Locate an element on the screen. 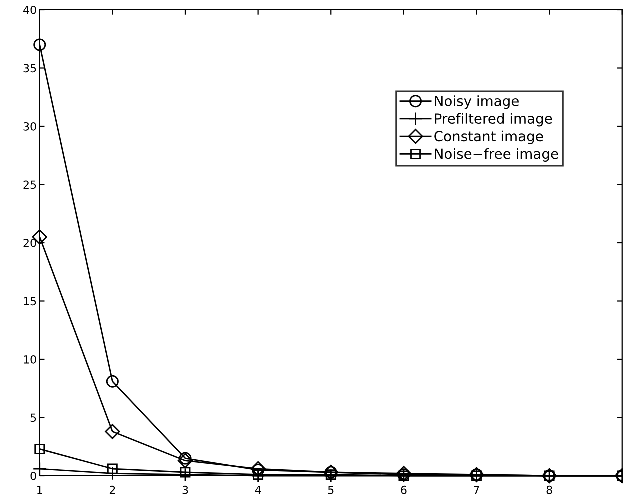 The image size is (623, 500). y-tick-label: 10 is located at coordinates (30, 359).